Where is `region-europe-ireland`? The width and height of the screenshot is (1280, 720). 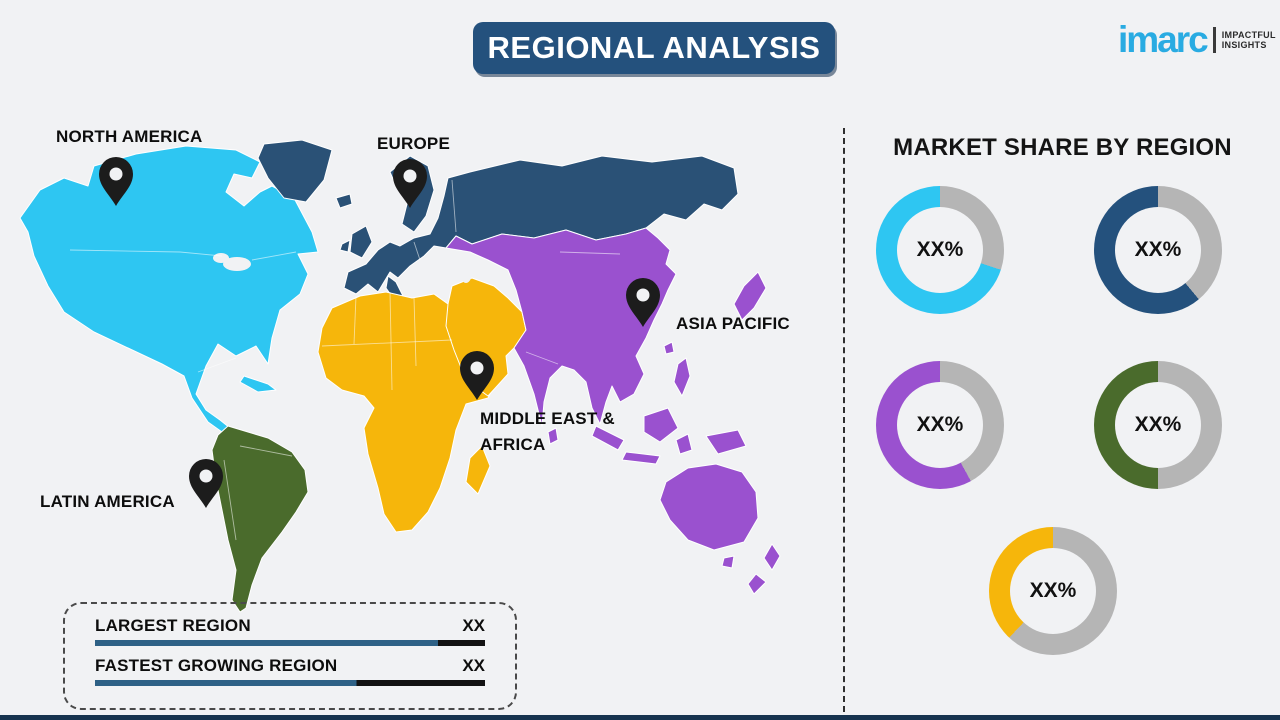
region-europe-ireland is located at coordinates (345, 246).